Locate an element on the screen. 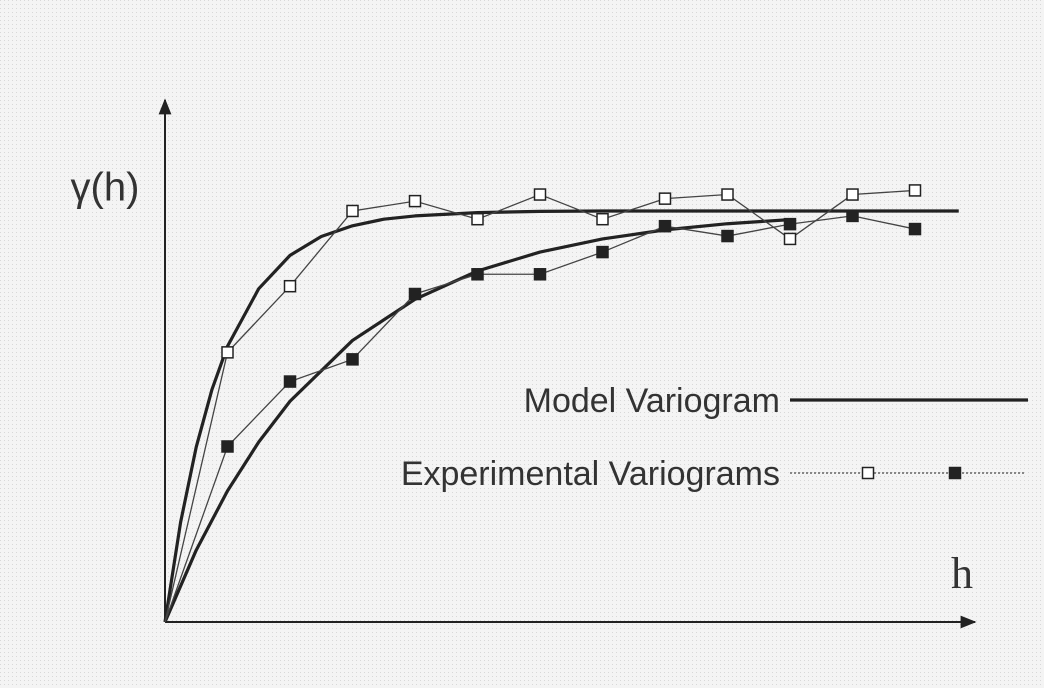  y-axis-label: γ(h) is located at coordinates (105, 188).